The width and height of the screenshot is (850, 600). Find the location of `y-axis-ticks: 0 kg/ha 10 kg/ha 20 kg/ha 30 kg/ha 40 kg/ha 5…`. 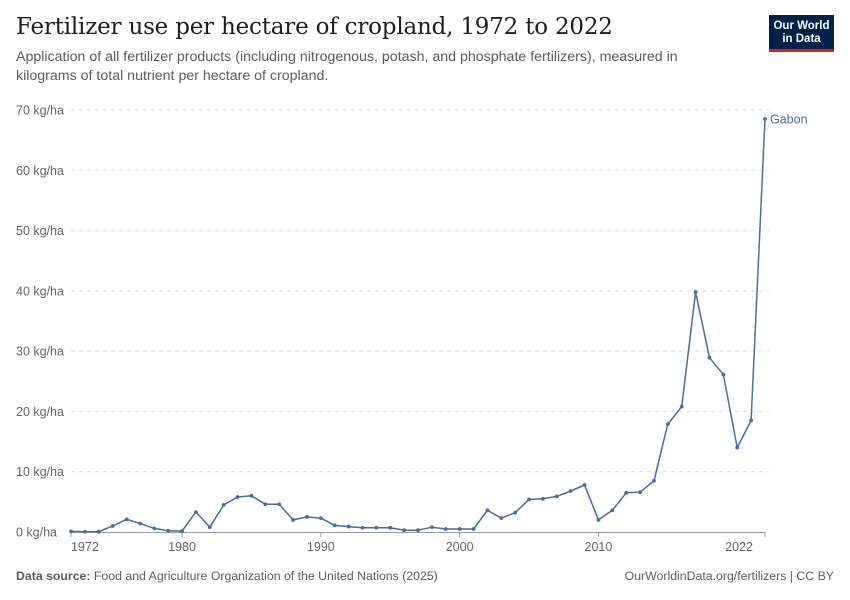

y-axis-ticks: 0 kg/ha 10 kg/ha 20 kg/ha 30 kg/ha 40 kg/ha 5… is located at coordinates (40, 322).